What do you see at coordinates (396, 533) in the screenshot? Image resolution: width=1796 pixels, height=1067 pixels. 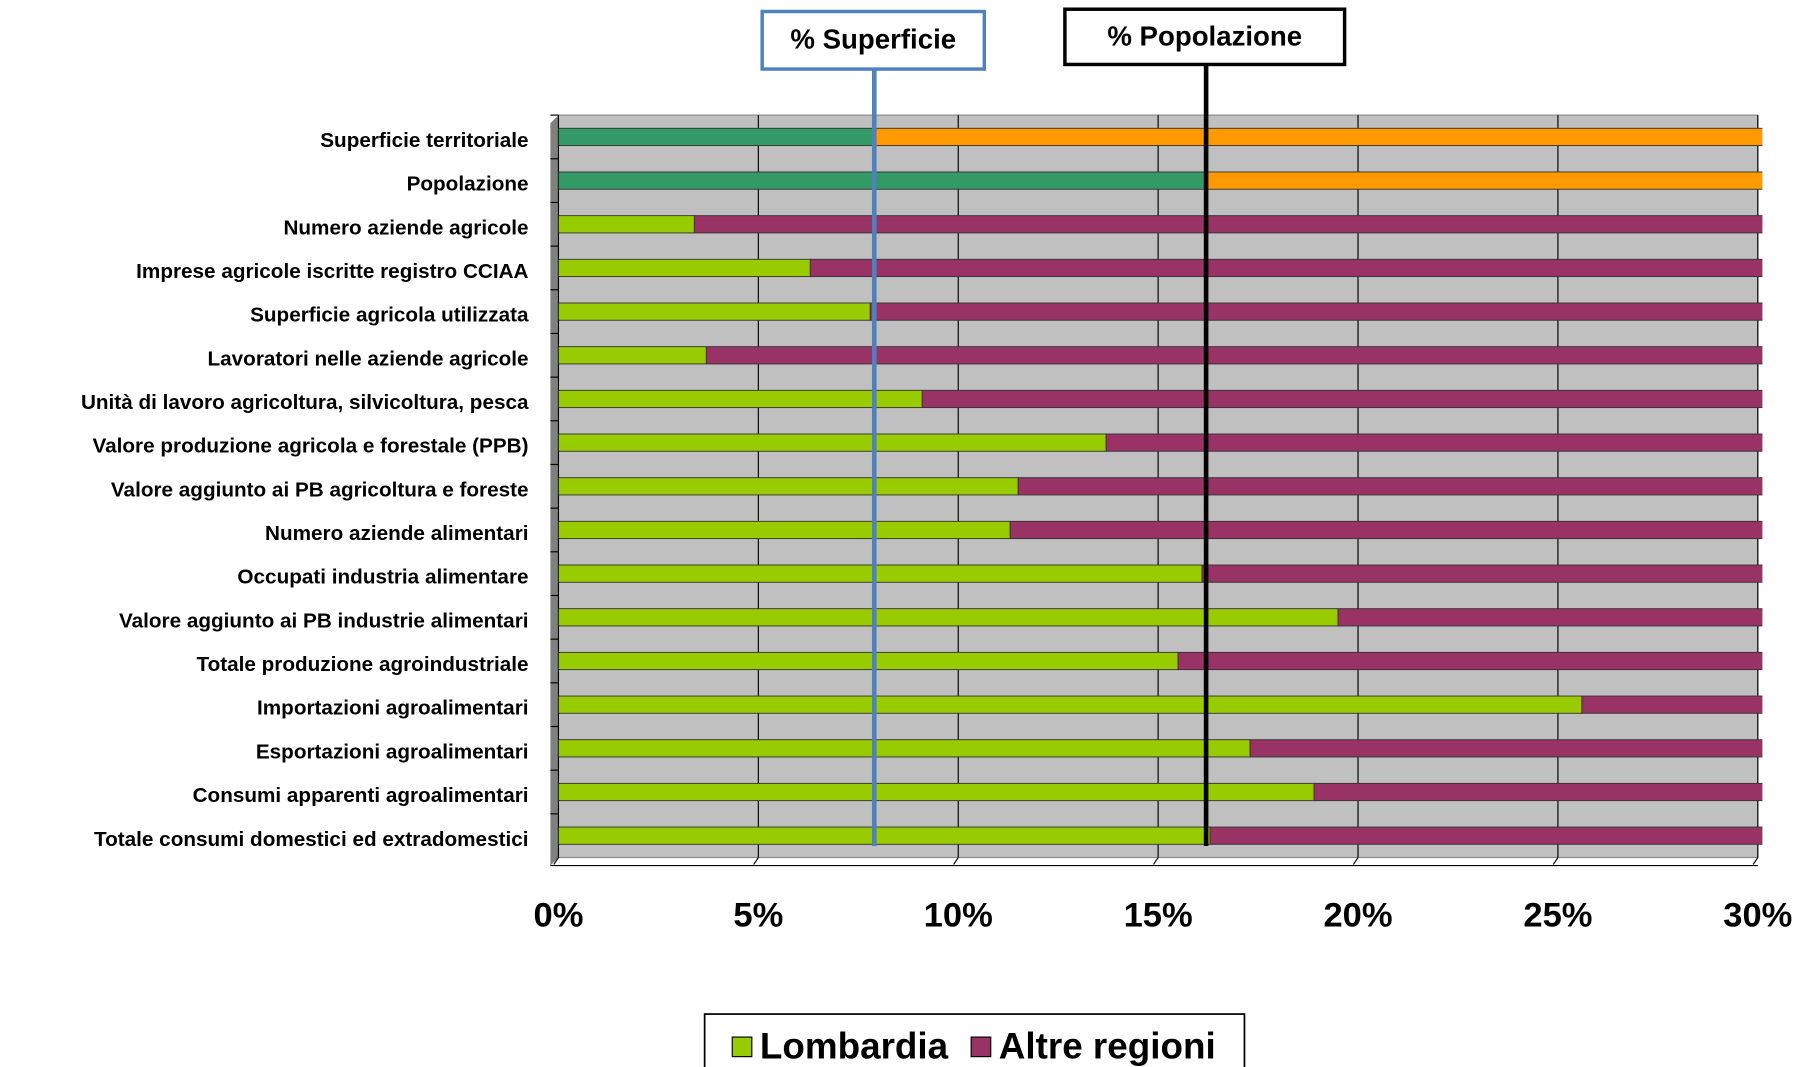 I see `category-label: Numero aziende alimentari` at bounding box center [396, 533].